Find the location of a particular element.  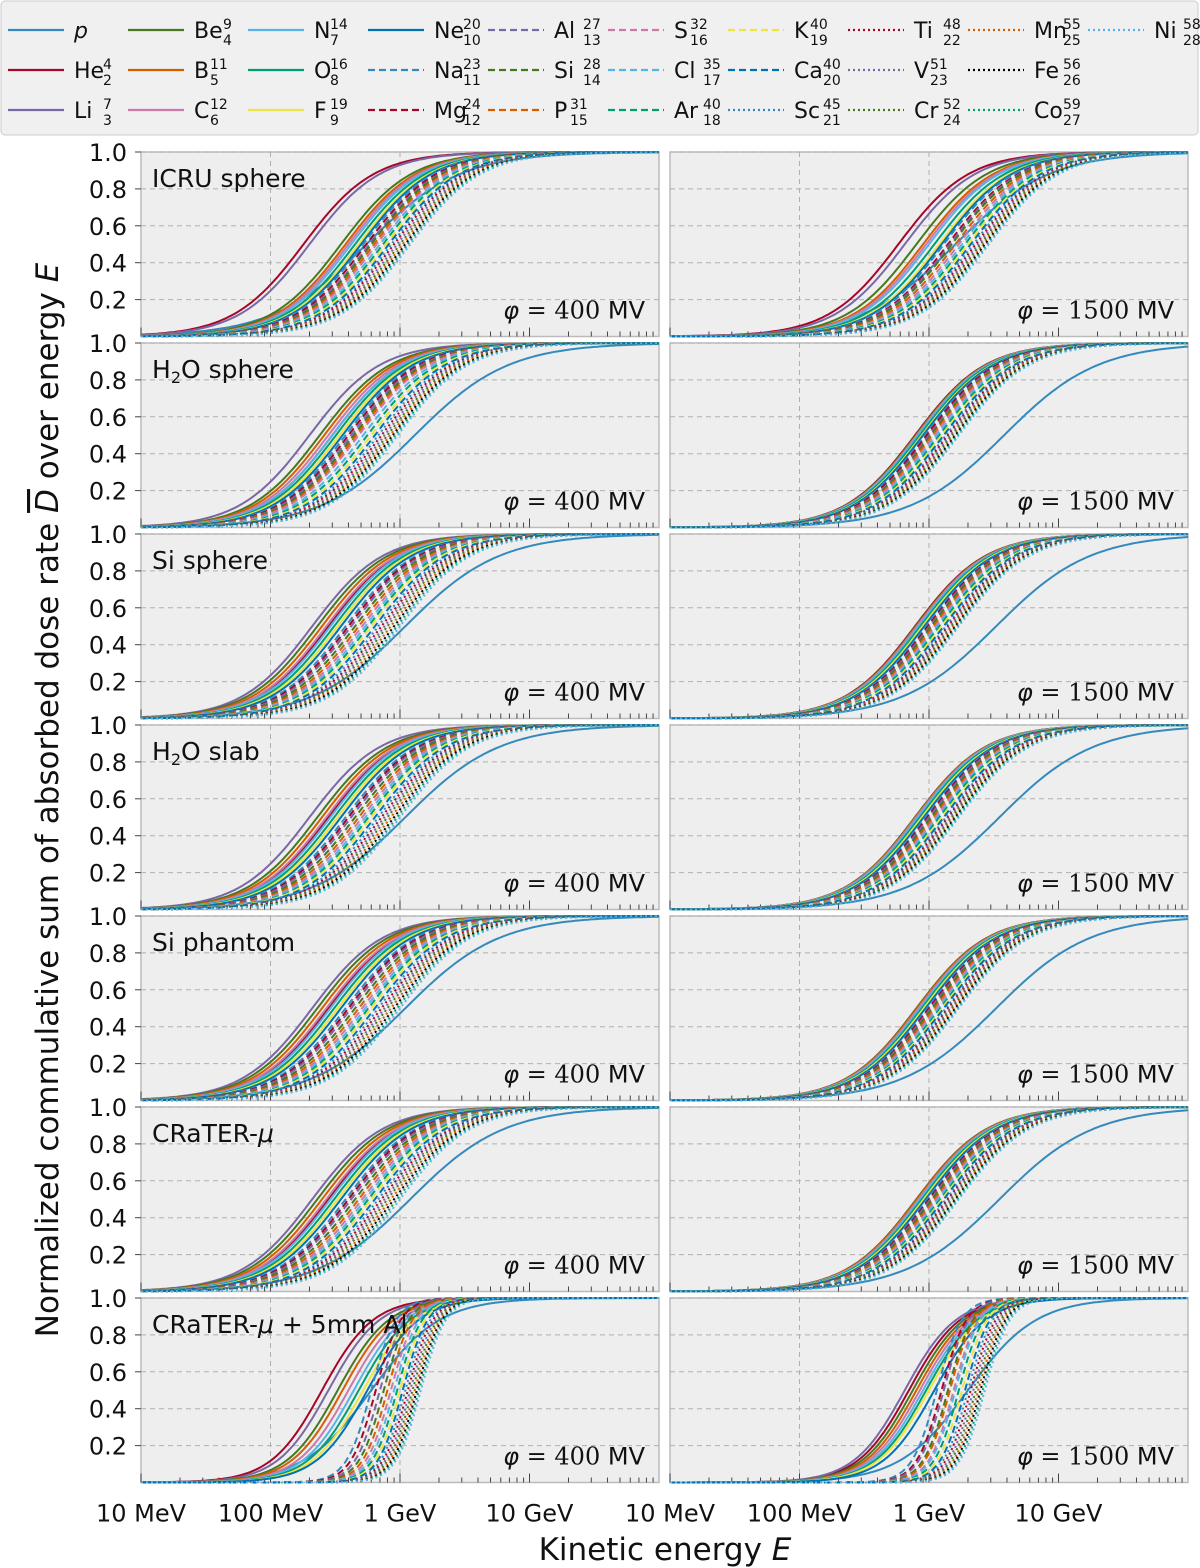

legend-mass-number: 48 is located at coordinates (952, 25).